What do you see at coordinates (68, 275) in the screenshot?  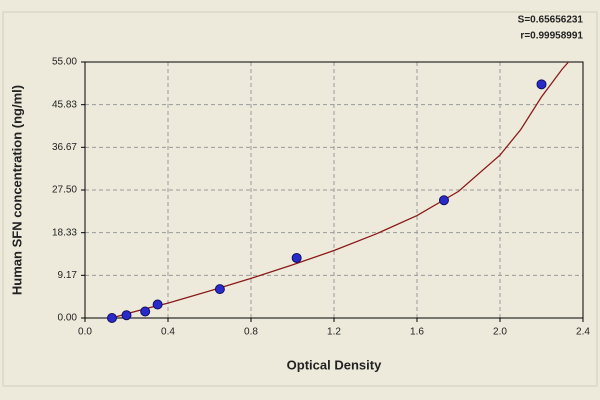 I see `y-tick-label: 9.17` at bounding box center [68, 275].